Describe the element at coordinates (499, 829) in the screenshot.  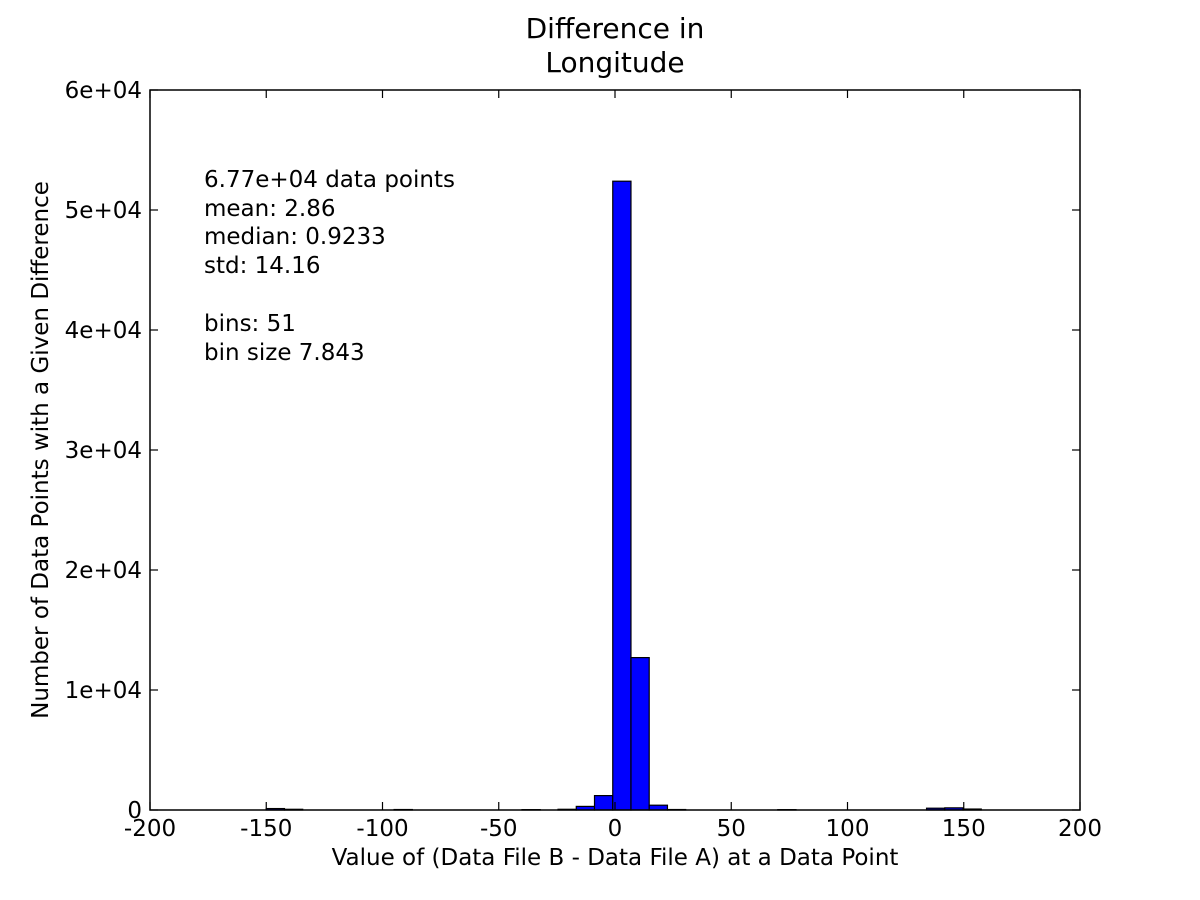
I see `x-tick-label-3: -50` at that location.